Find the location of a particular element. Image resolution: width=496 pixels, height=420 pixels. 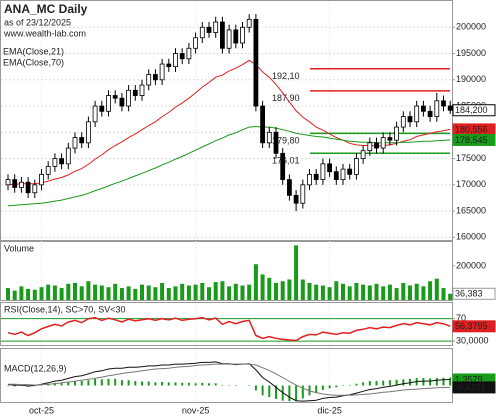

value-tag-label: 36,383 is located at coordinates (469, 294).